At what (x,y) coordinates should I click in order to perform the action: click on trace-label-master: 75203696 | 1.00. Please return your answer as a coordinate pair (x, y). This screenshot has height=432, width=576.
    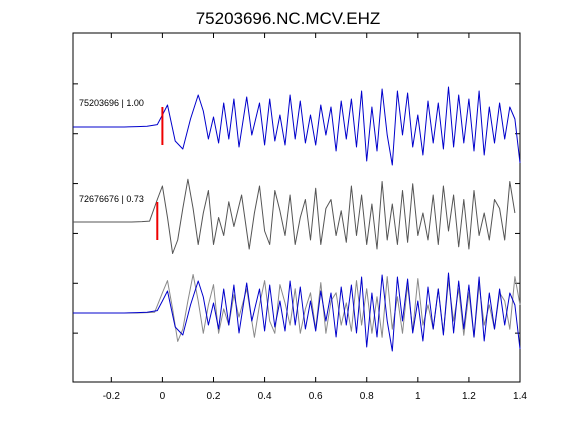
    Looking at the image, I should click on (111, 103).